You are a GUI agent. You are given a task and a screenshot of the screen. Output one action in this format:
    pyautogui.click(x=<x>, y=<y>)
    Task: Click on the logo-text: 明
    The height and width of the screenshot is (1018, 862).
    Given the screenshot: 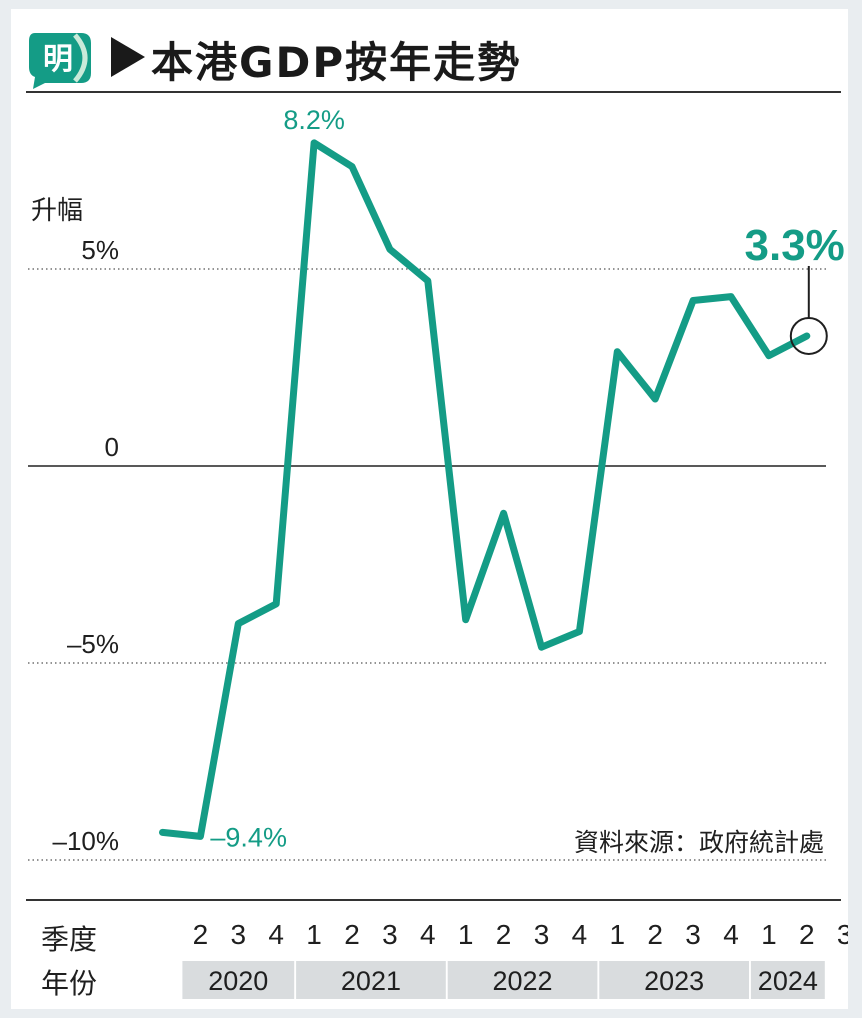 What is the action you would take?
    pyautogui.click(x=58, y=59)
    